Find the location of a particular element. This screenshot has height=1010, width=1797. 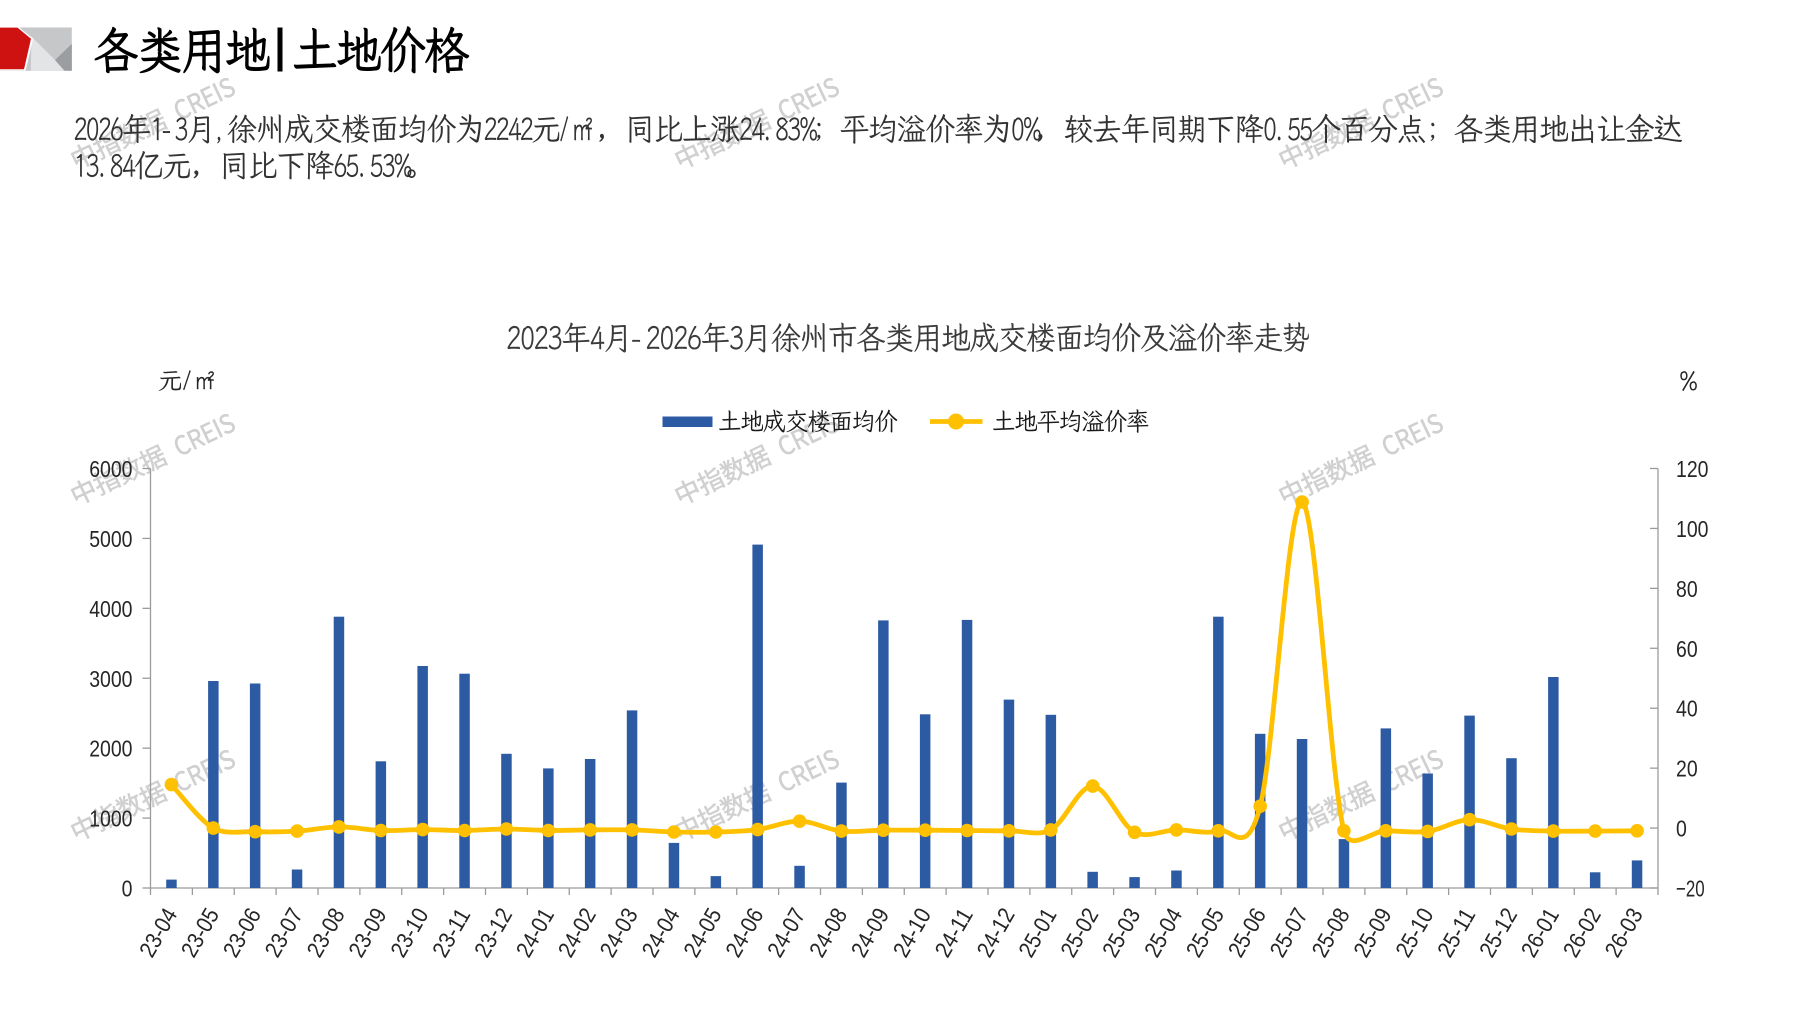

svg-text: 4000 is located at coordinates (110, 609).